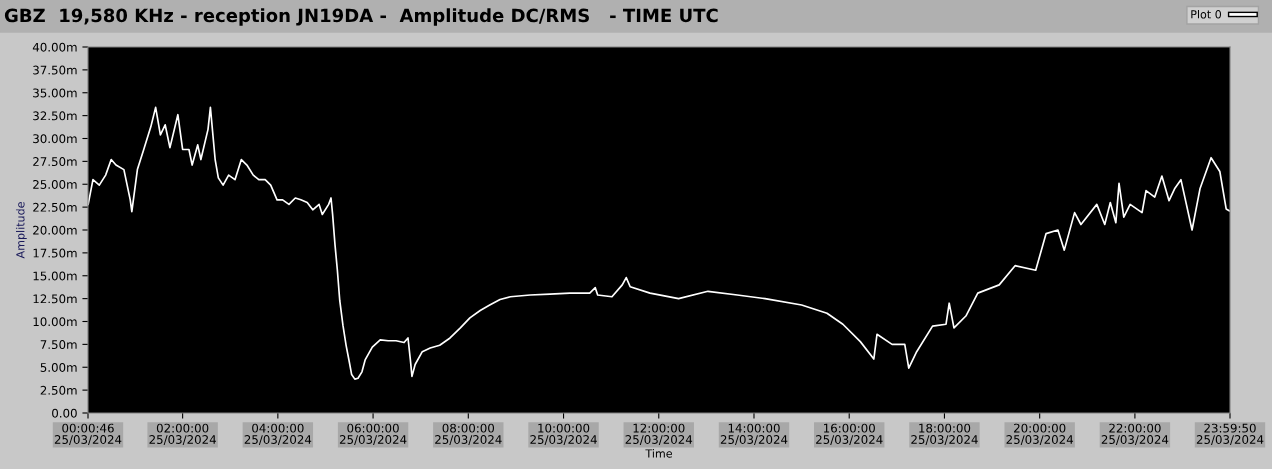 The width and height of the screenshot is (1272, 469). Describe the element at coordinates (944, 434) in the screenshot. I see `x-tick-label: 18:00:00 25/03/2024` at that location.